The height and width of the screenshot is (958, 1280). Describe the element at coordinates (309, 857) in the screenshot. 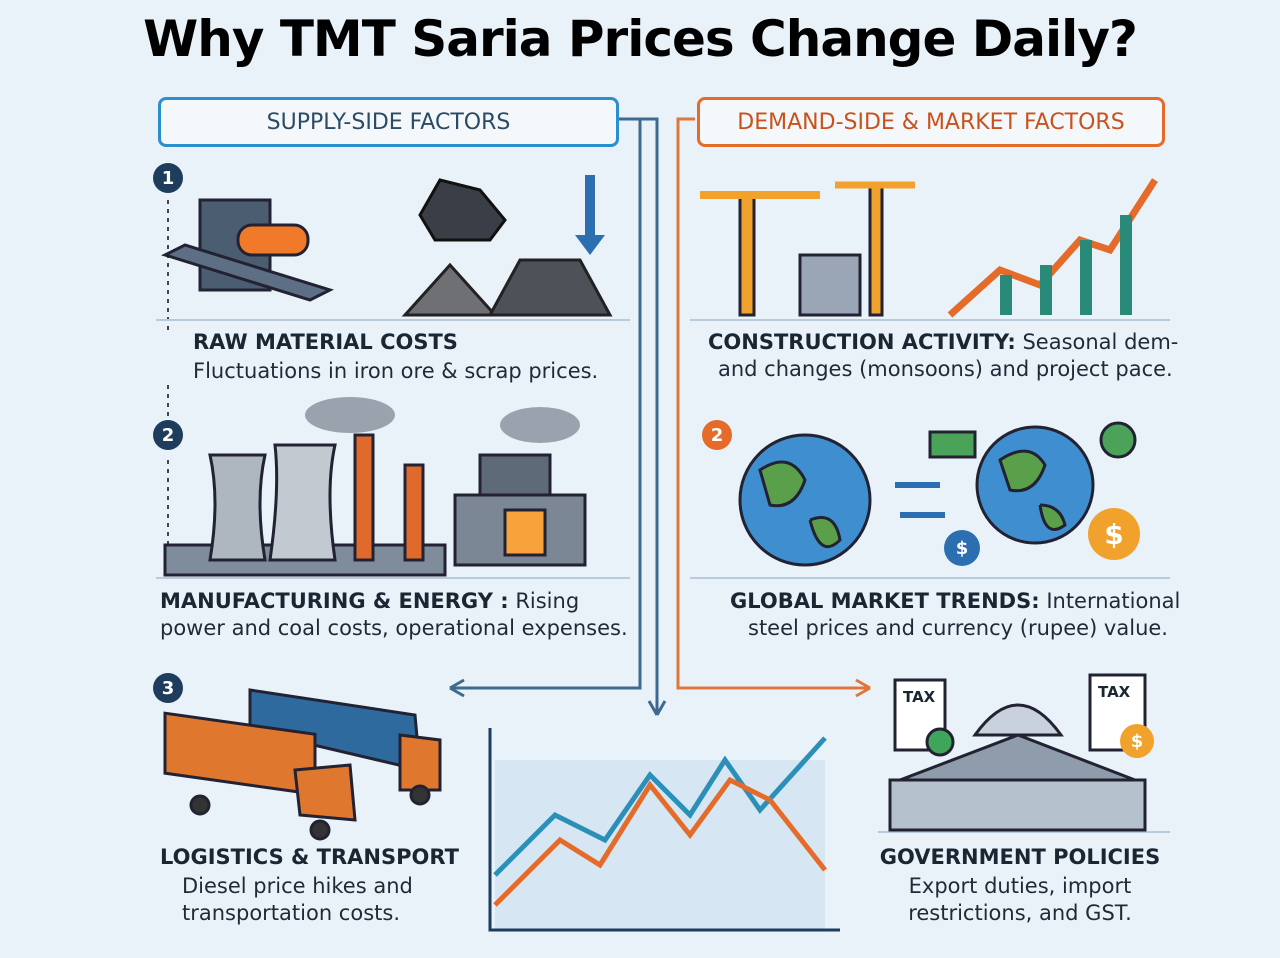

I see `factor-name: LOGISTICS & TRANSPORT` at that location.